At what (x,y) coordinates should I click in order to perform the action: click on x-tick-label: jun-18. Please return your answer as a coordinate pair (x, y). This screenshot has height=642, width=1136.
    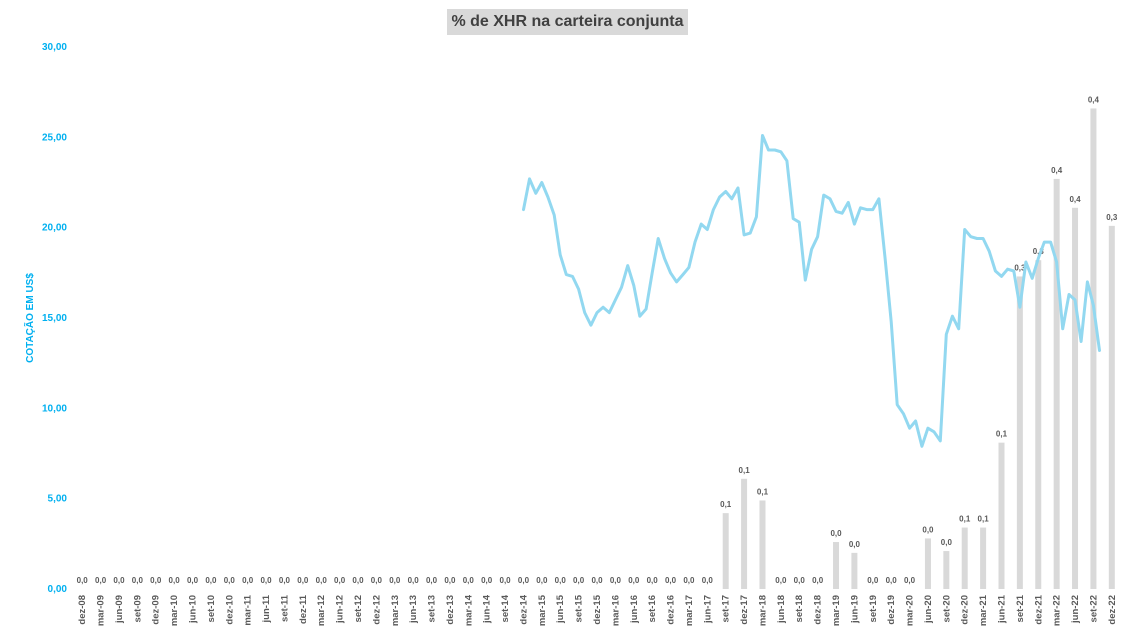
    Looking at the image, I should click on (781, 609).